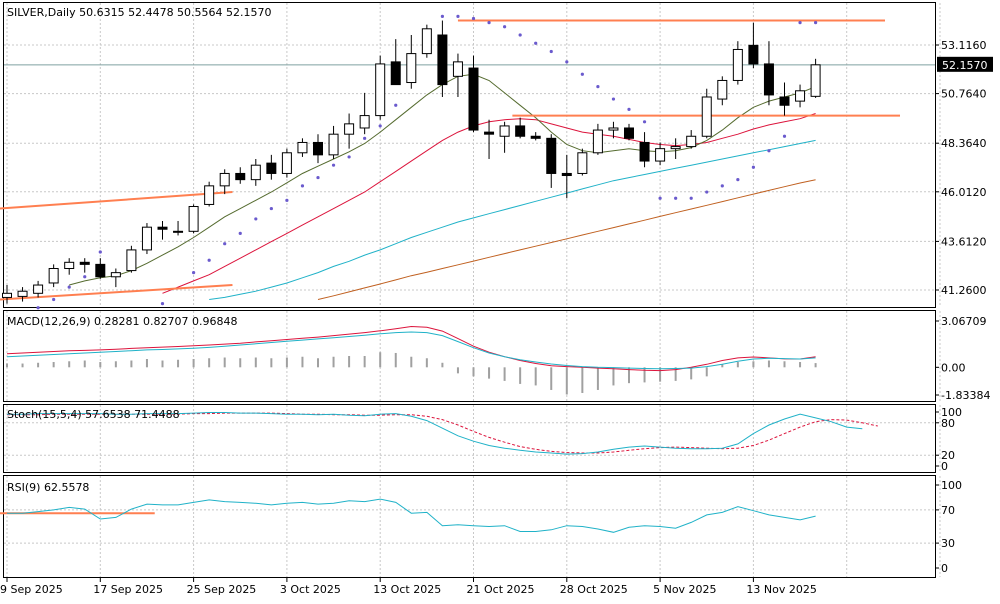  I want to click on stoch-panel-frame, so click(469, 438).